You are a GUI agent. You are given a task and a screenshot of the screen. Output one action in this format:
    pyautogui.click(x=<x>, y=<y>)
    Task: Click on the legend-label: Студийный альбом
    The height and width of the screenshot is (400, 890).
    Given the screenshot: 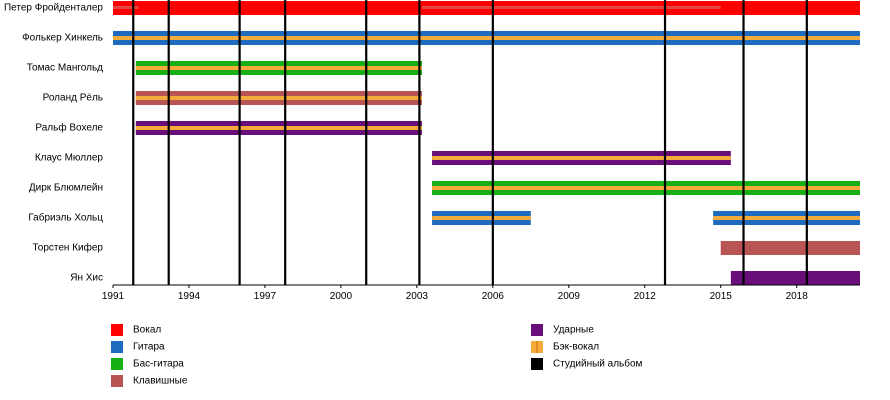 What is the action you would take?
    pyautogui.click(x=598, y=364)
    